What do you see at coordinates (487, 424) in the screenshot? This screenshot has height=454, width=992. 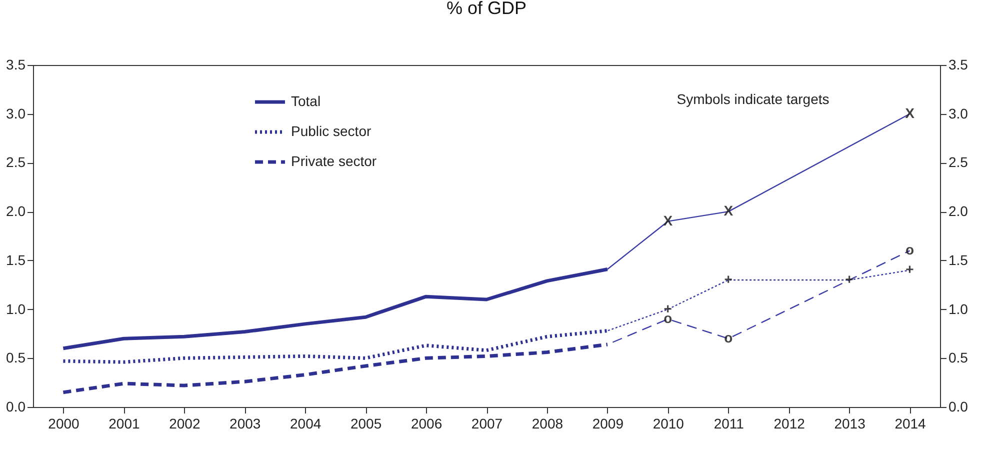 I see `x-tick-label: 2007` at bounding box center [487, 424].